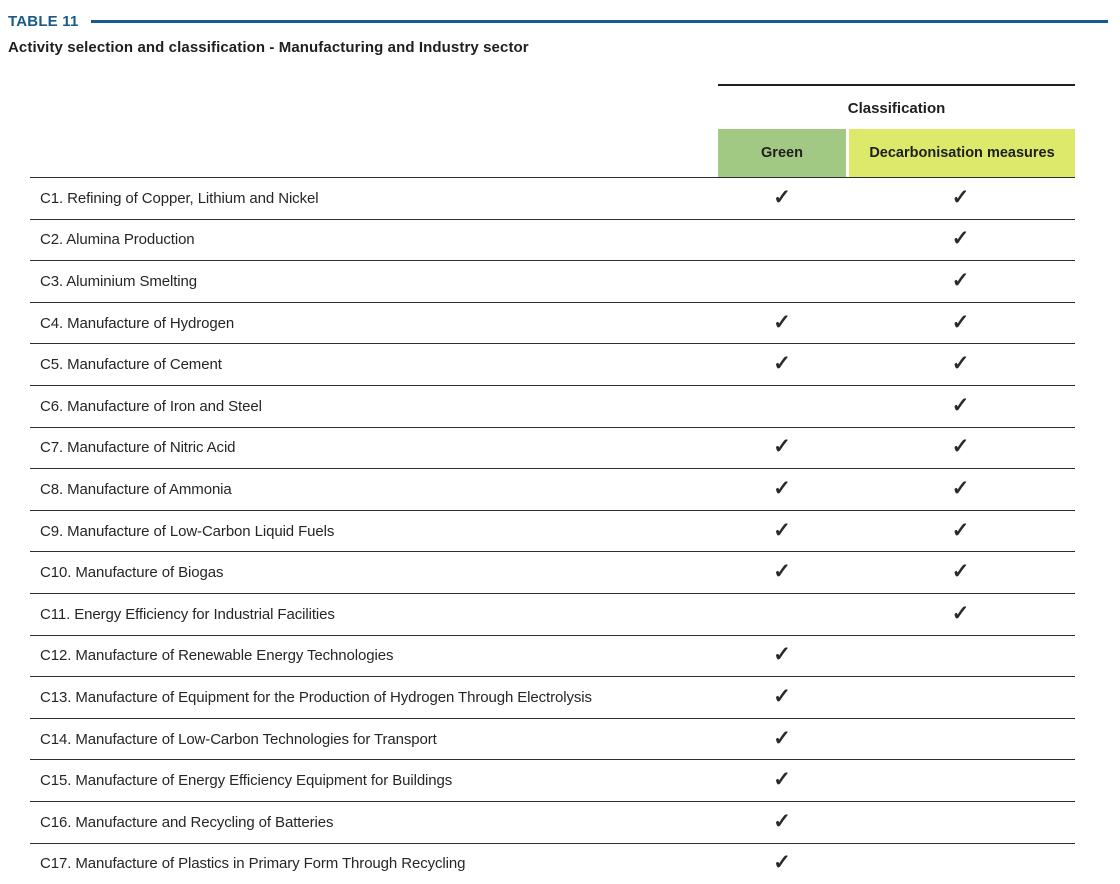 The width and height of the screenshot is (1120, 884). I want to click on table-row: C4. Manufacture of Hydrogen ✓ ✓, so click(552, 322).